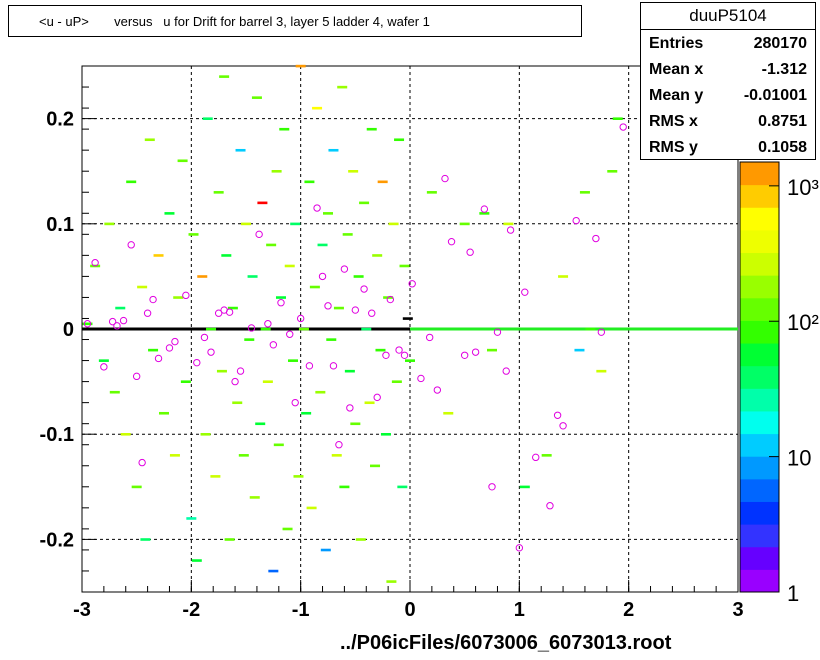 The image size is (820, 660). Describe the element at coordinates (506, 643) in the screenshot. I see `file-label: ../P06icFiles/6073006_6073013.root` at that location.